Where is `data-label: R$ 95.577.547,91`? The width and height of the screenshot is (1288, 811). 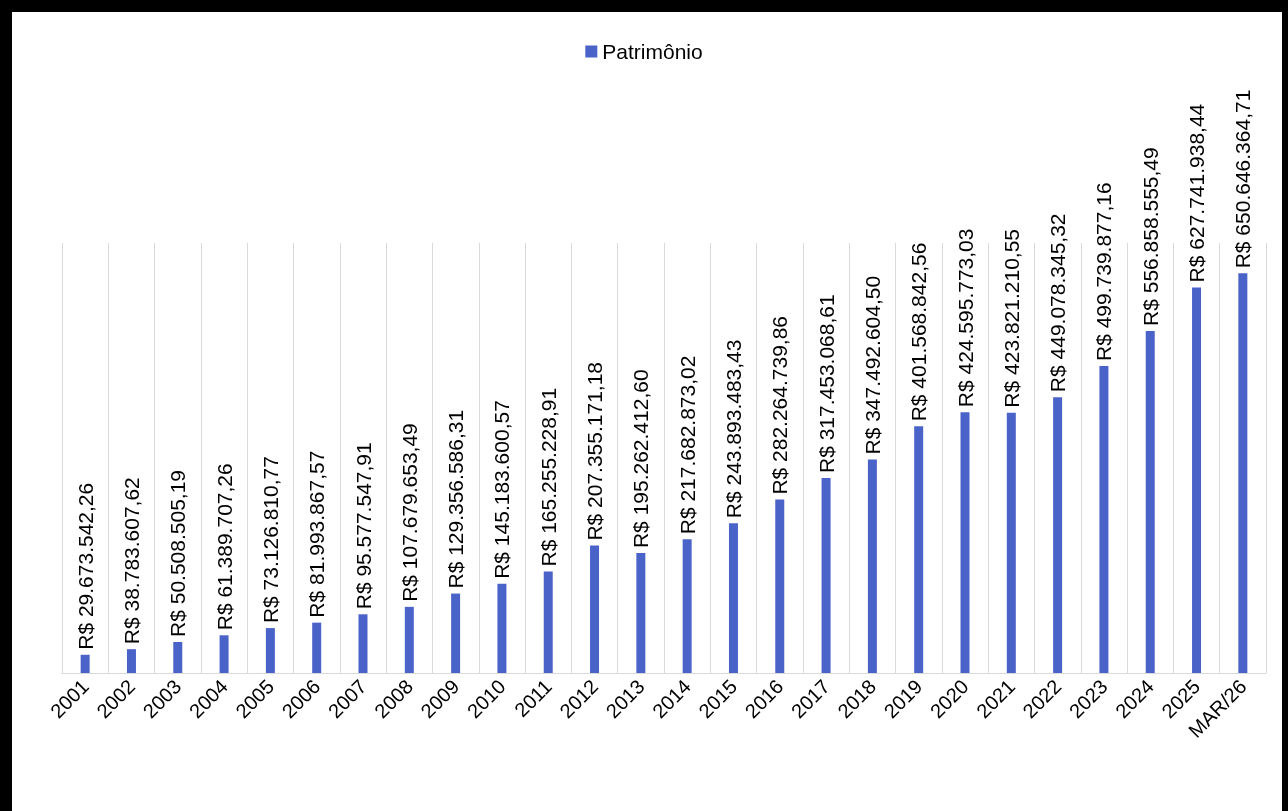
data-label: R$ 95.577.547,91 is located at coordinates (363, 526).